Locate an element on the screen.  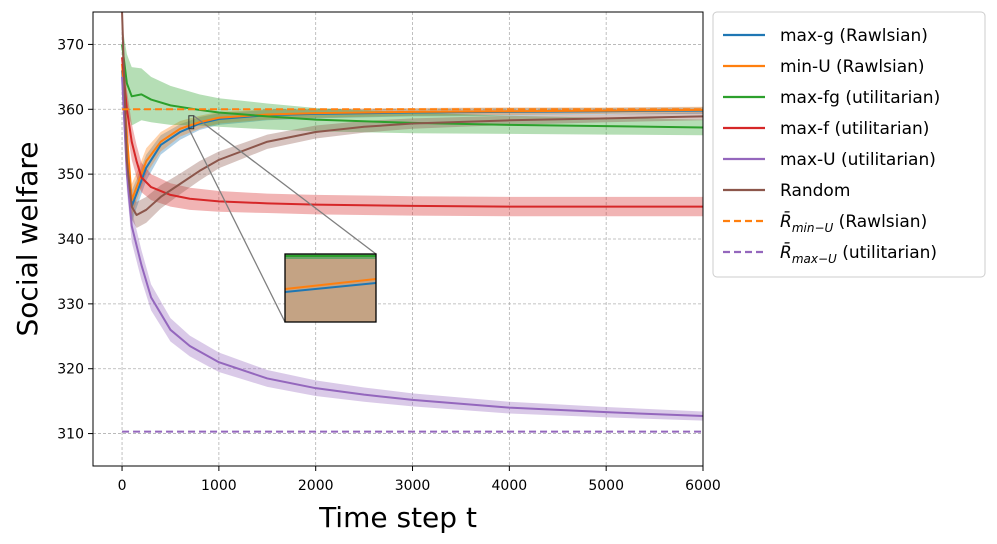
x-tick-label: 0 is located at coordinates (122, 486).